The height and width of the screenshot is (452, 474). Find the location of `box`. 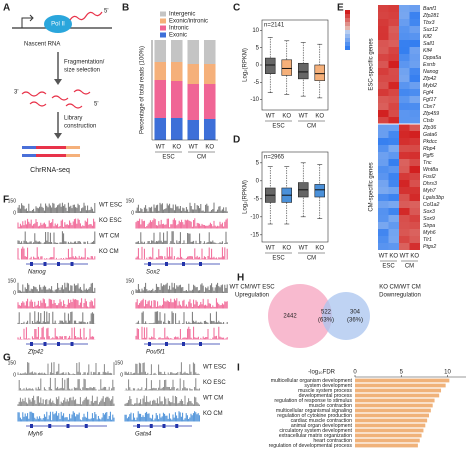

box is located at coordinates (286, 67).